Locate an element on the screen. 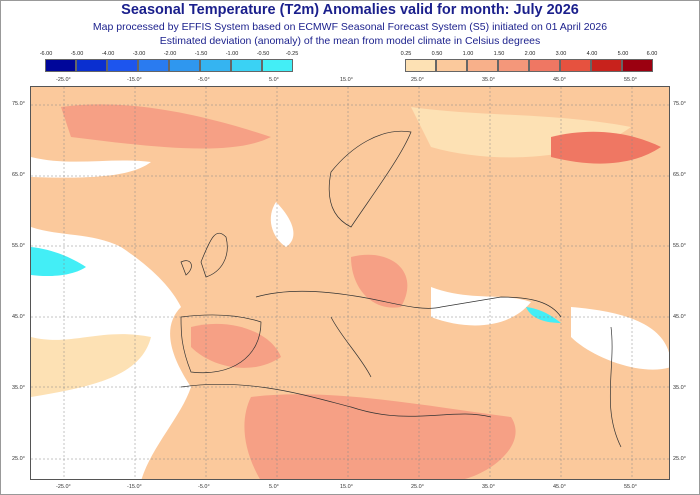  legend-swatch: 0.50 is located at coordinates (449, 61).